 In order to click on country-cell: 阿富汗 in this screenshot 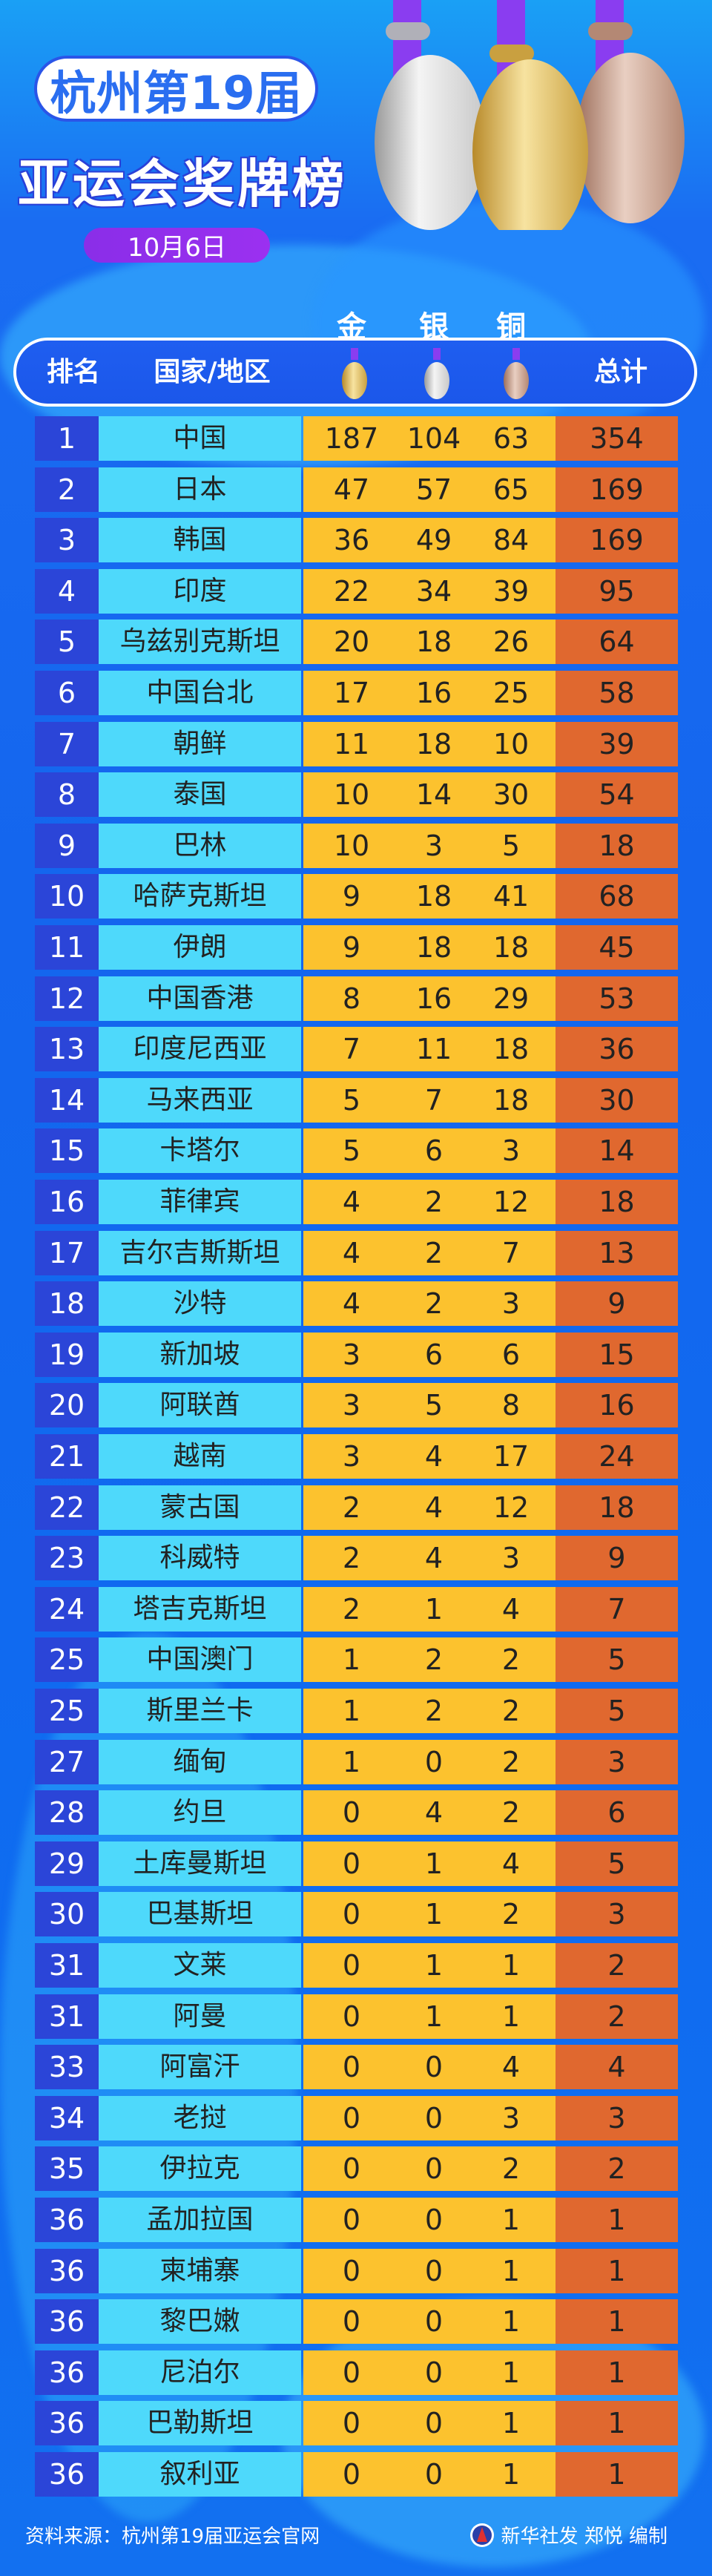, I will do `click(200, 2067)`.